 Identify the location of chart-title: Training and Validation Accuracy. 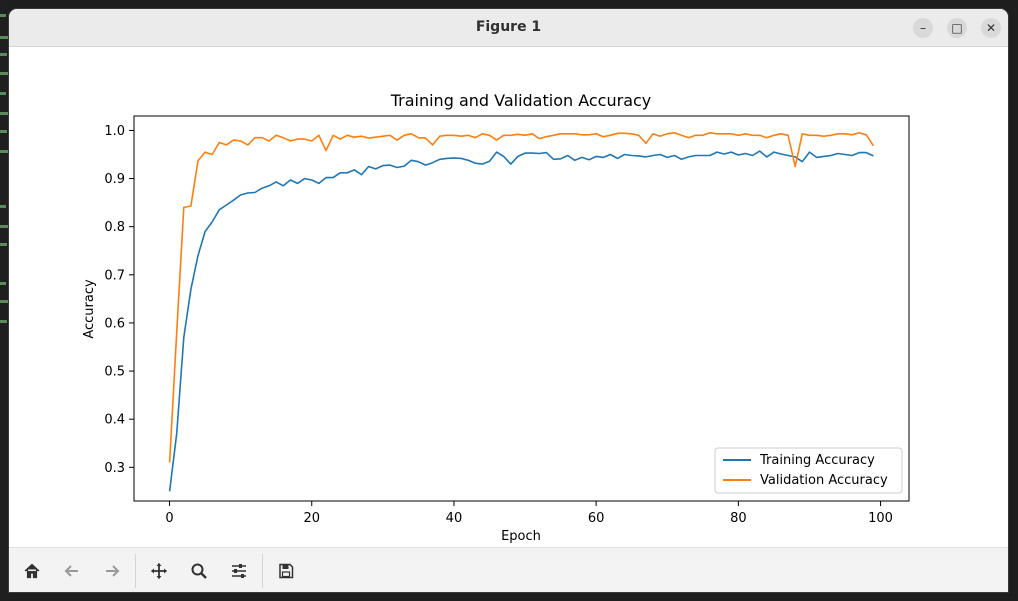
(521, 100).